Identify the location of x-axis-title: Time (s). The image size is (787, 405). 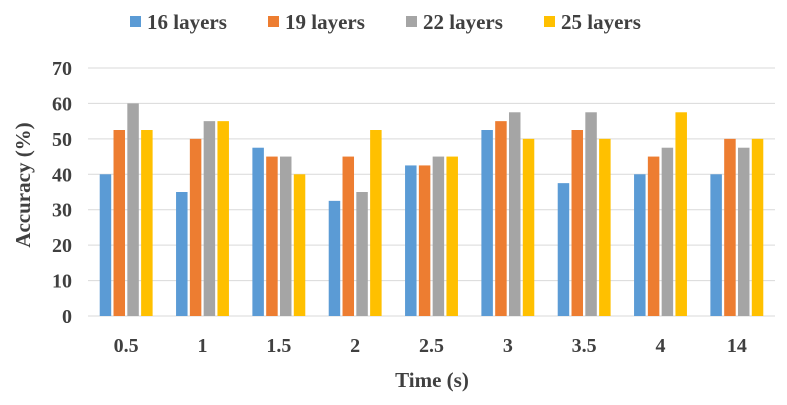
(432, 380).